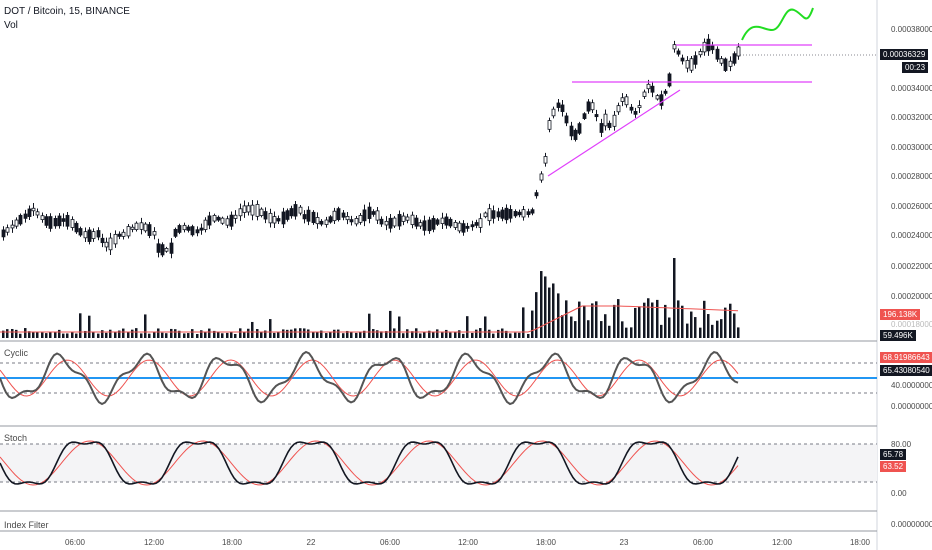 The width and height of the screenshot is (932, 550). What do you see at coordinates (911, 147) in the screenshot?
I see `price-tick: 0.00030000` at bounding box center [911, 147].